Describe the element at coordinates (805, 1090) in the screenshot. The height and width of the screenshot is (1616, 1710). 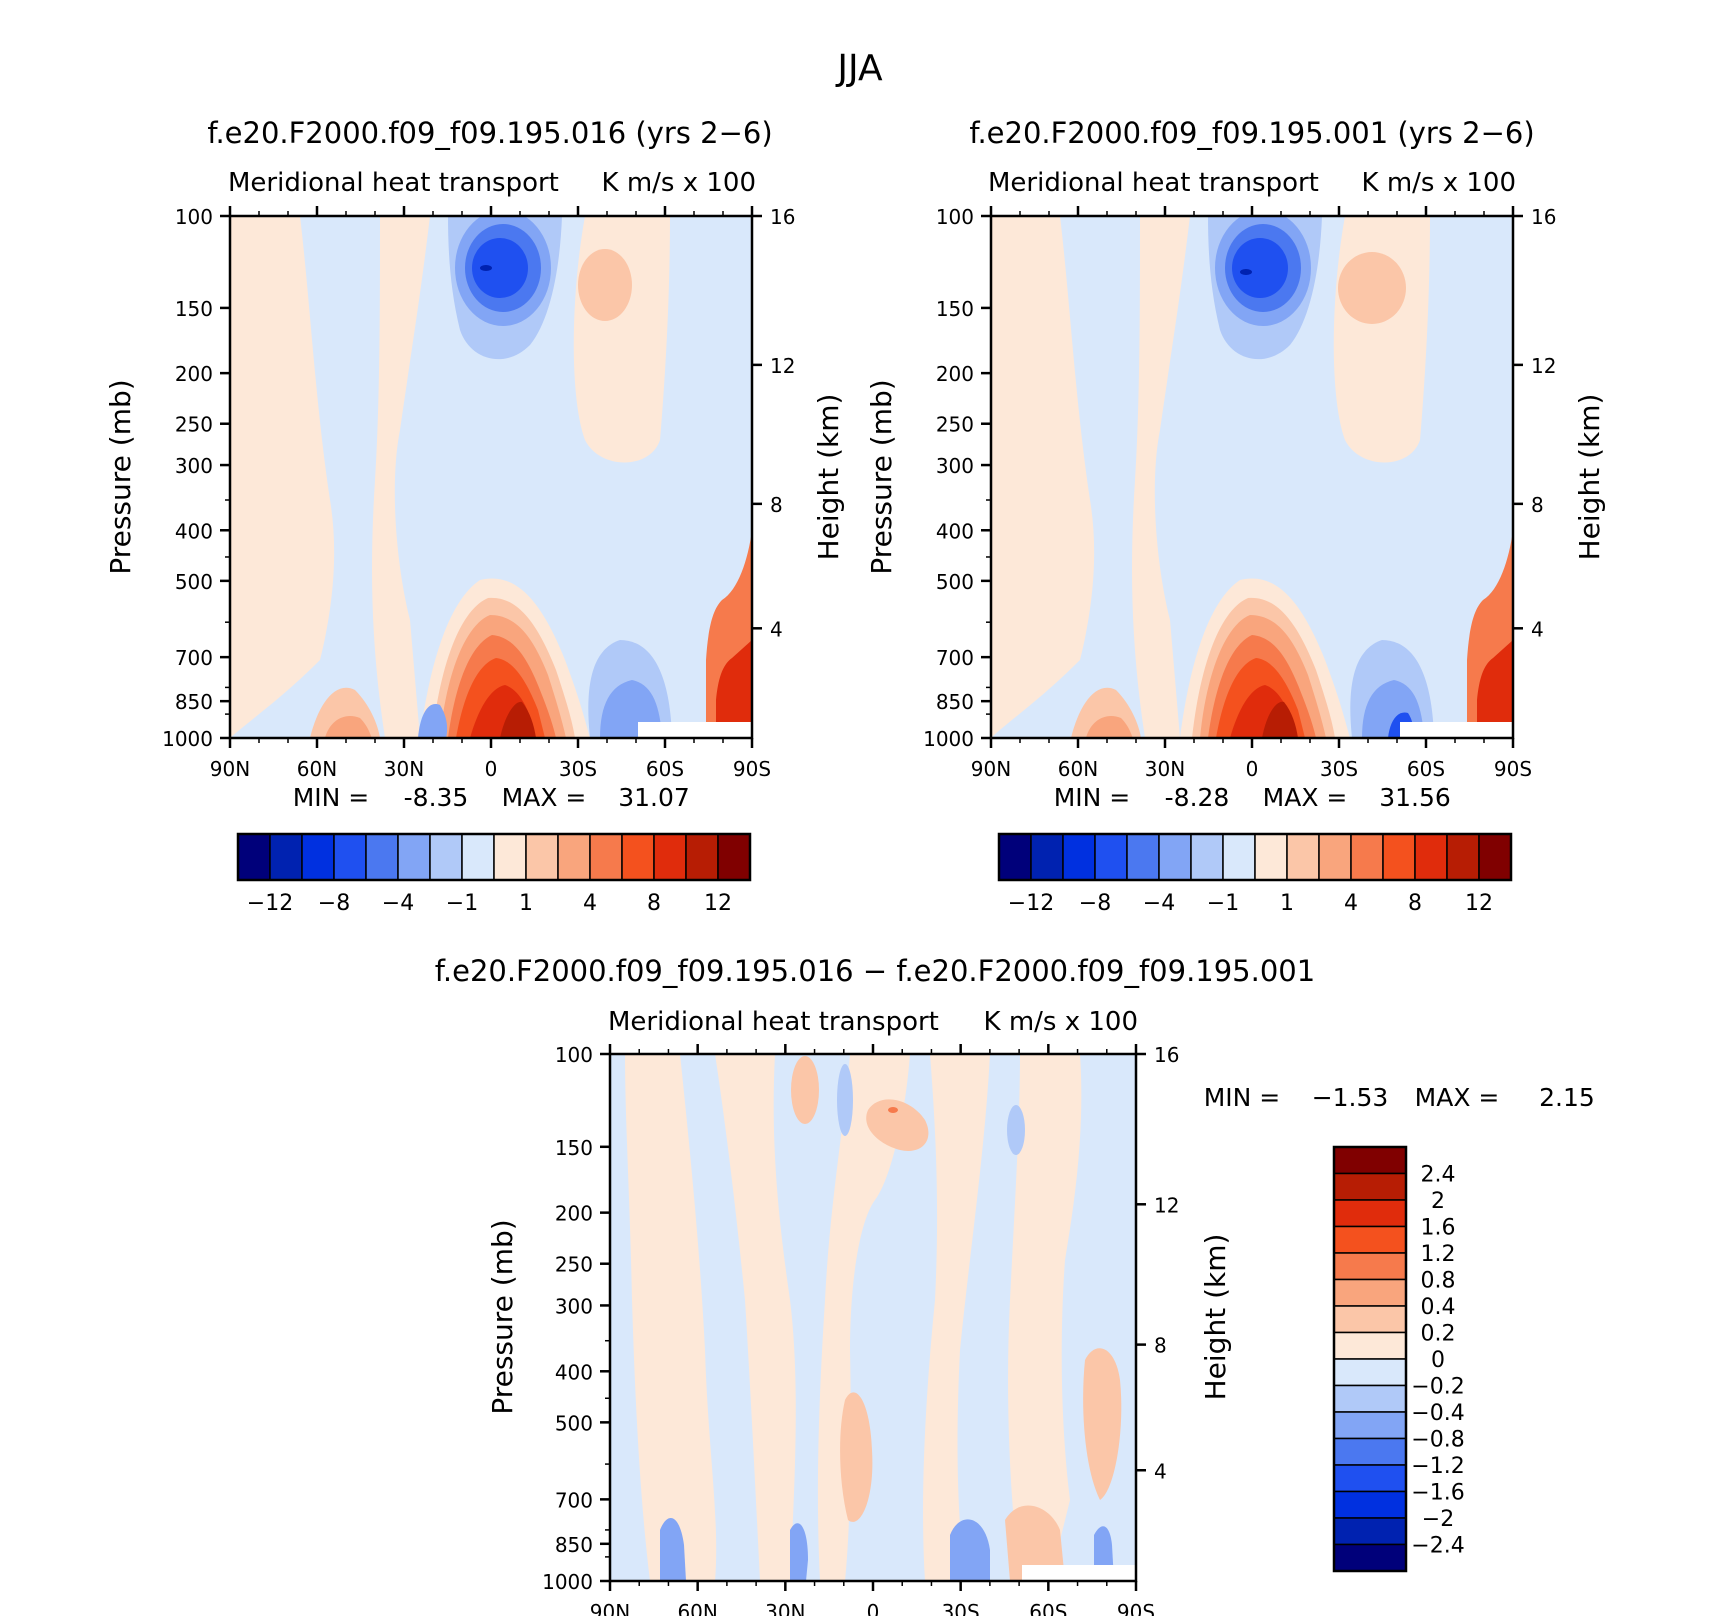
I see `panel-3-warm-cell-upper` at that location.